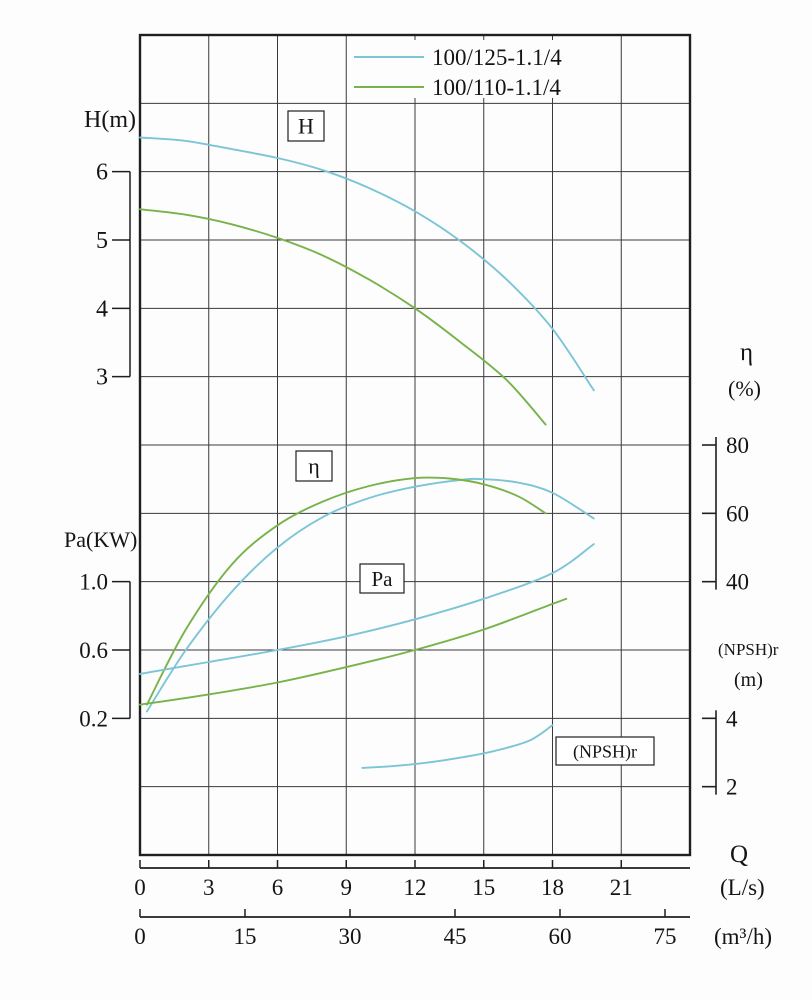 The width and height of the screenshot is (812, 1000). I want to click on axis-x-ls-tick-label: 0, so click(140, 887).